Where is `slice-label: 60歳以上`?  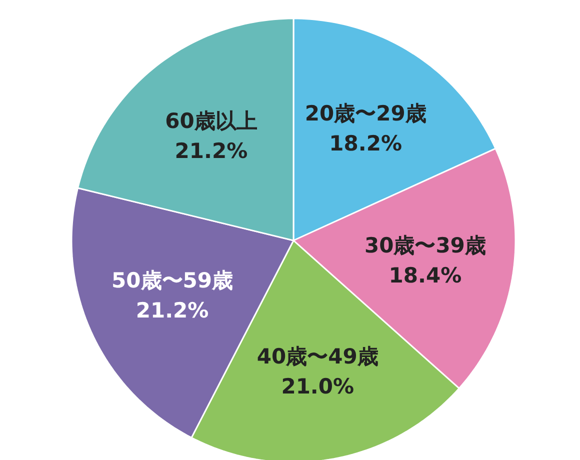 slice-label: 60歳以上 is located at coordinates (211, 120).